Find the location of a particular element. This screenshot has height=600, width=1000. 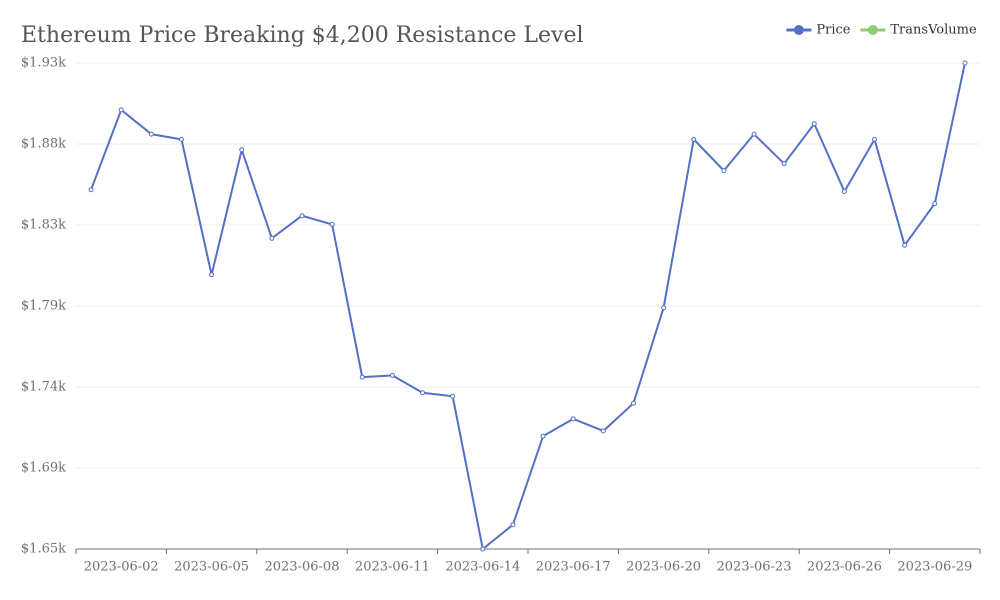

x-tick-label: 2023-06-17 is located at coordinates (573, 567).